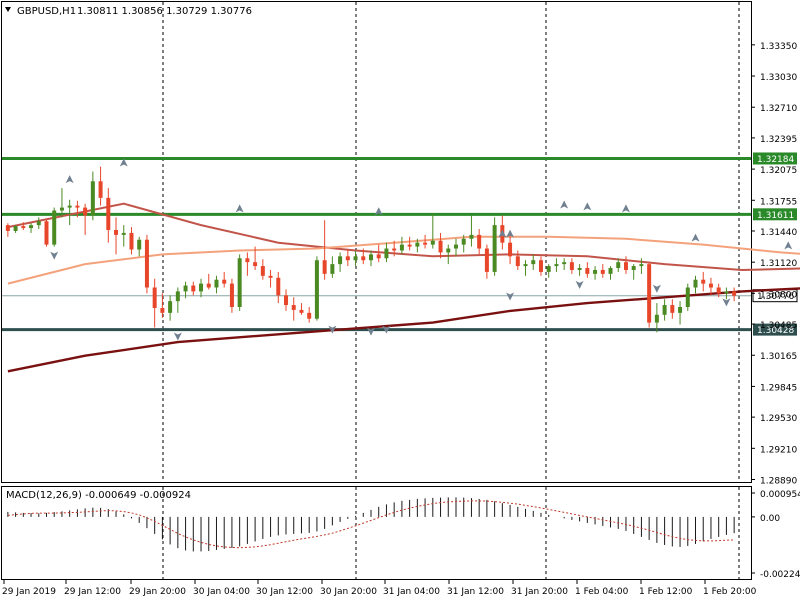 Image resolution: width=800 pixels, height=604 pixels. Describe the element at coordinates (221, 592) in the screenshot. I see `time-tick-label: 30 Jan 04:00` at that location.